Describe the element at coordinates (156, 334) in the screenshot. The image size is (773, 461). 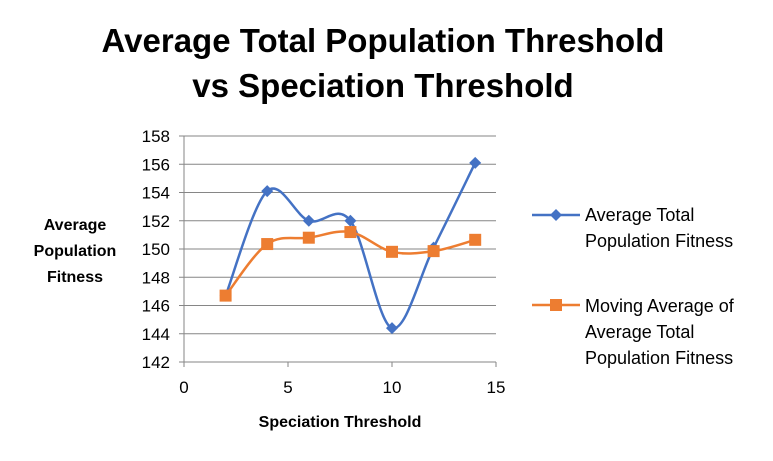
I see `y-tick-label: 144` at that location.